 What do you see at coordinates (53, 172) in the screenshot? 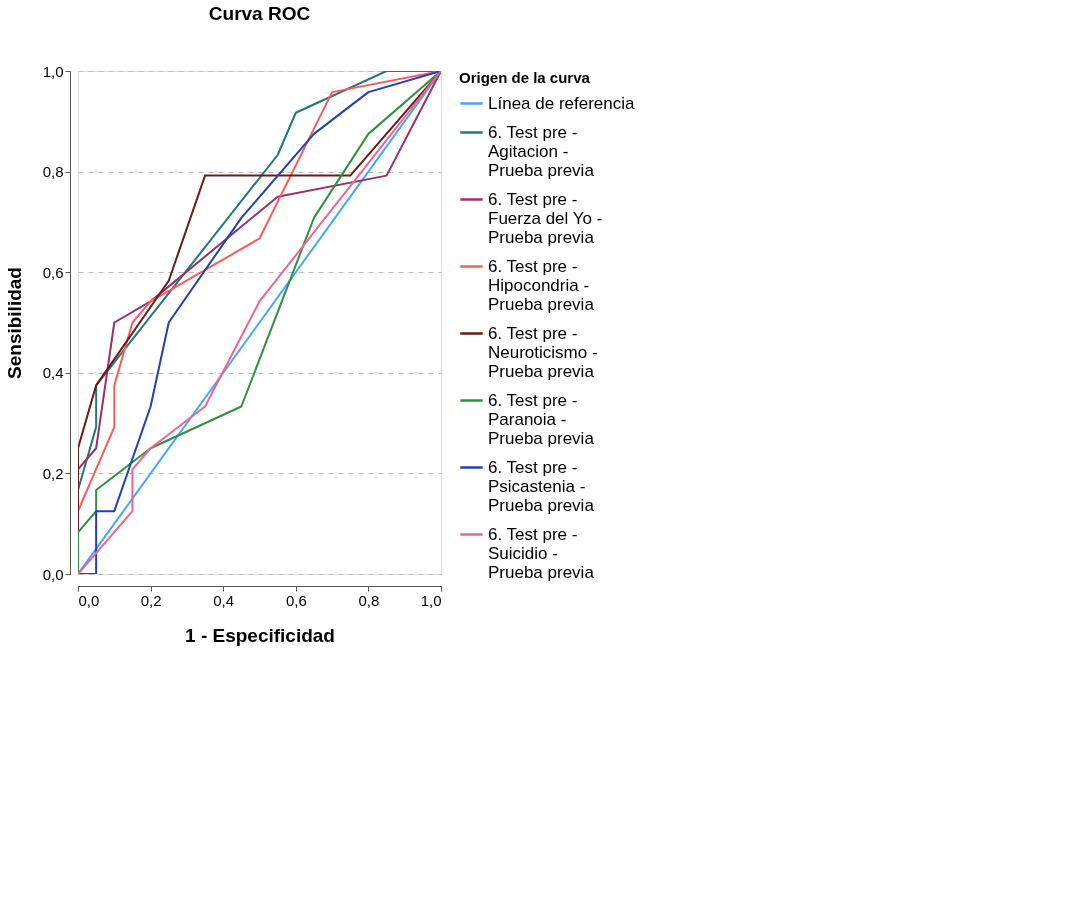
I see `y-tick-label: 0,8` at bounding box center [53, 172].